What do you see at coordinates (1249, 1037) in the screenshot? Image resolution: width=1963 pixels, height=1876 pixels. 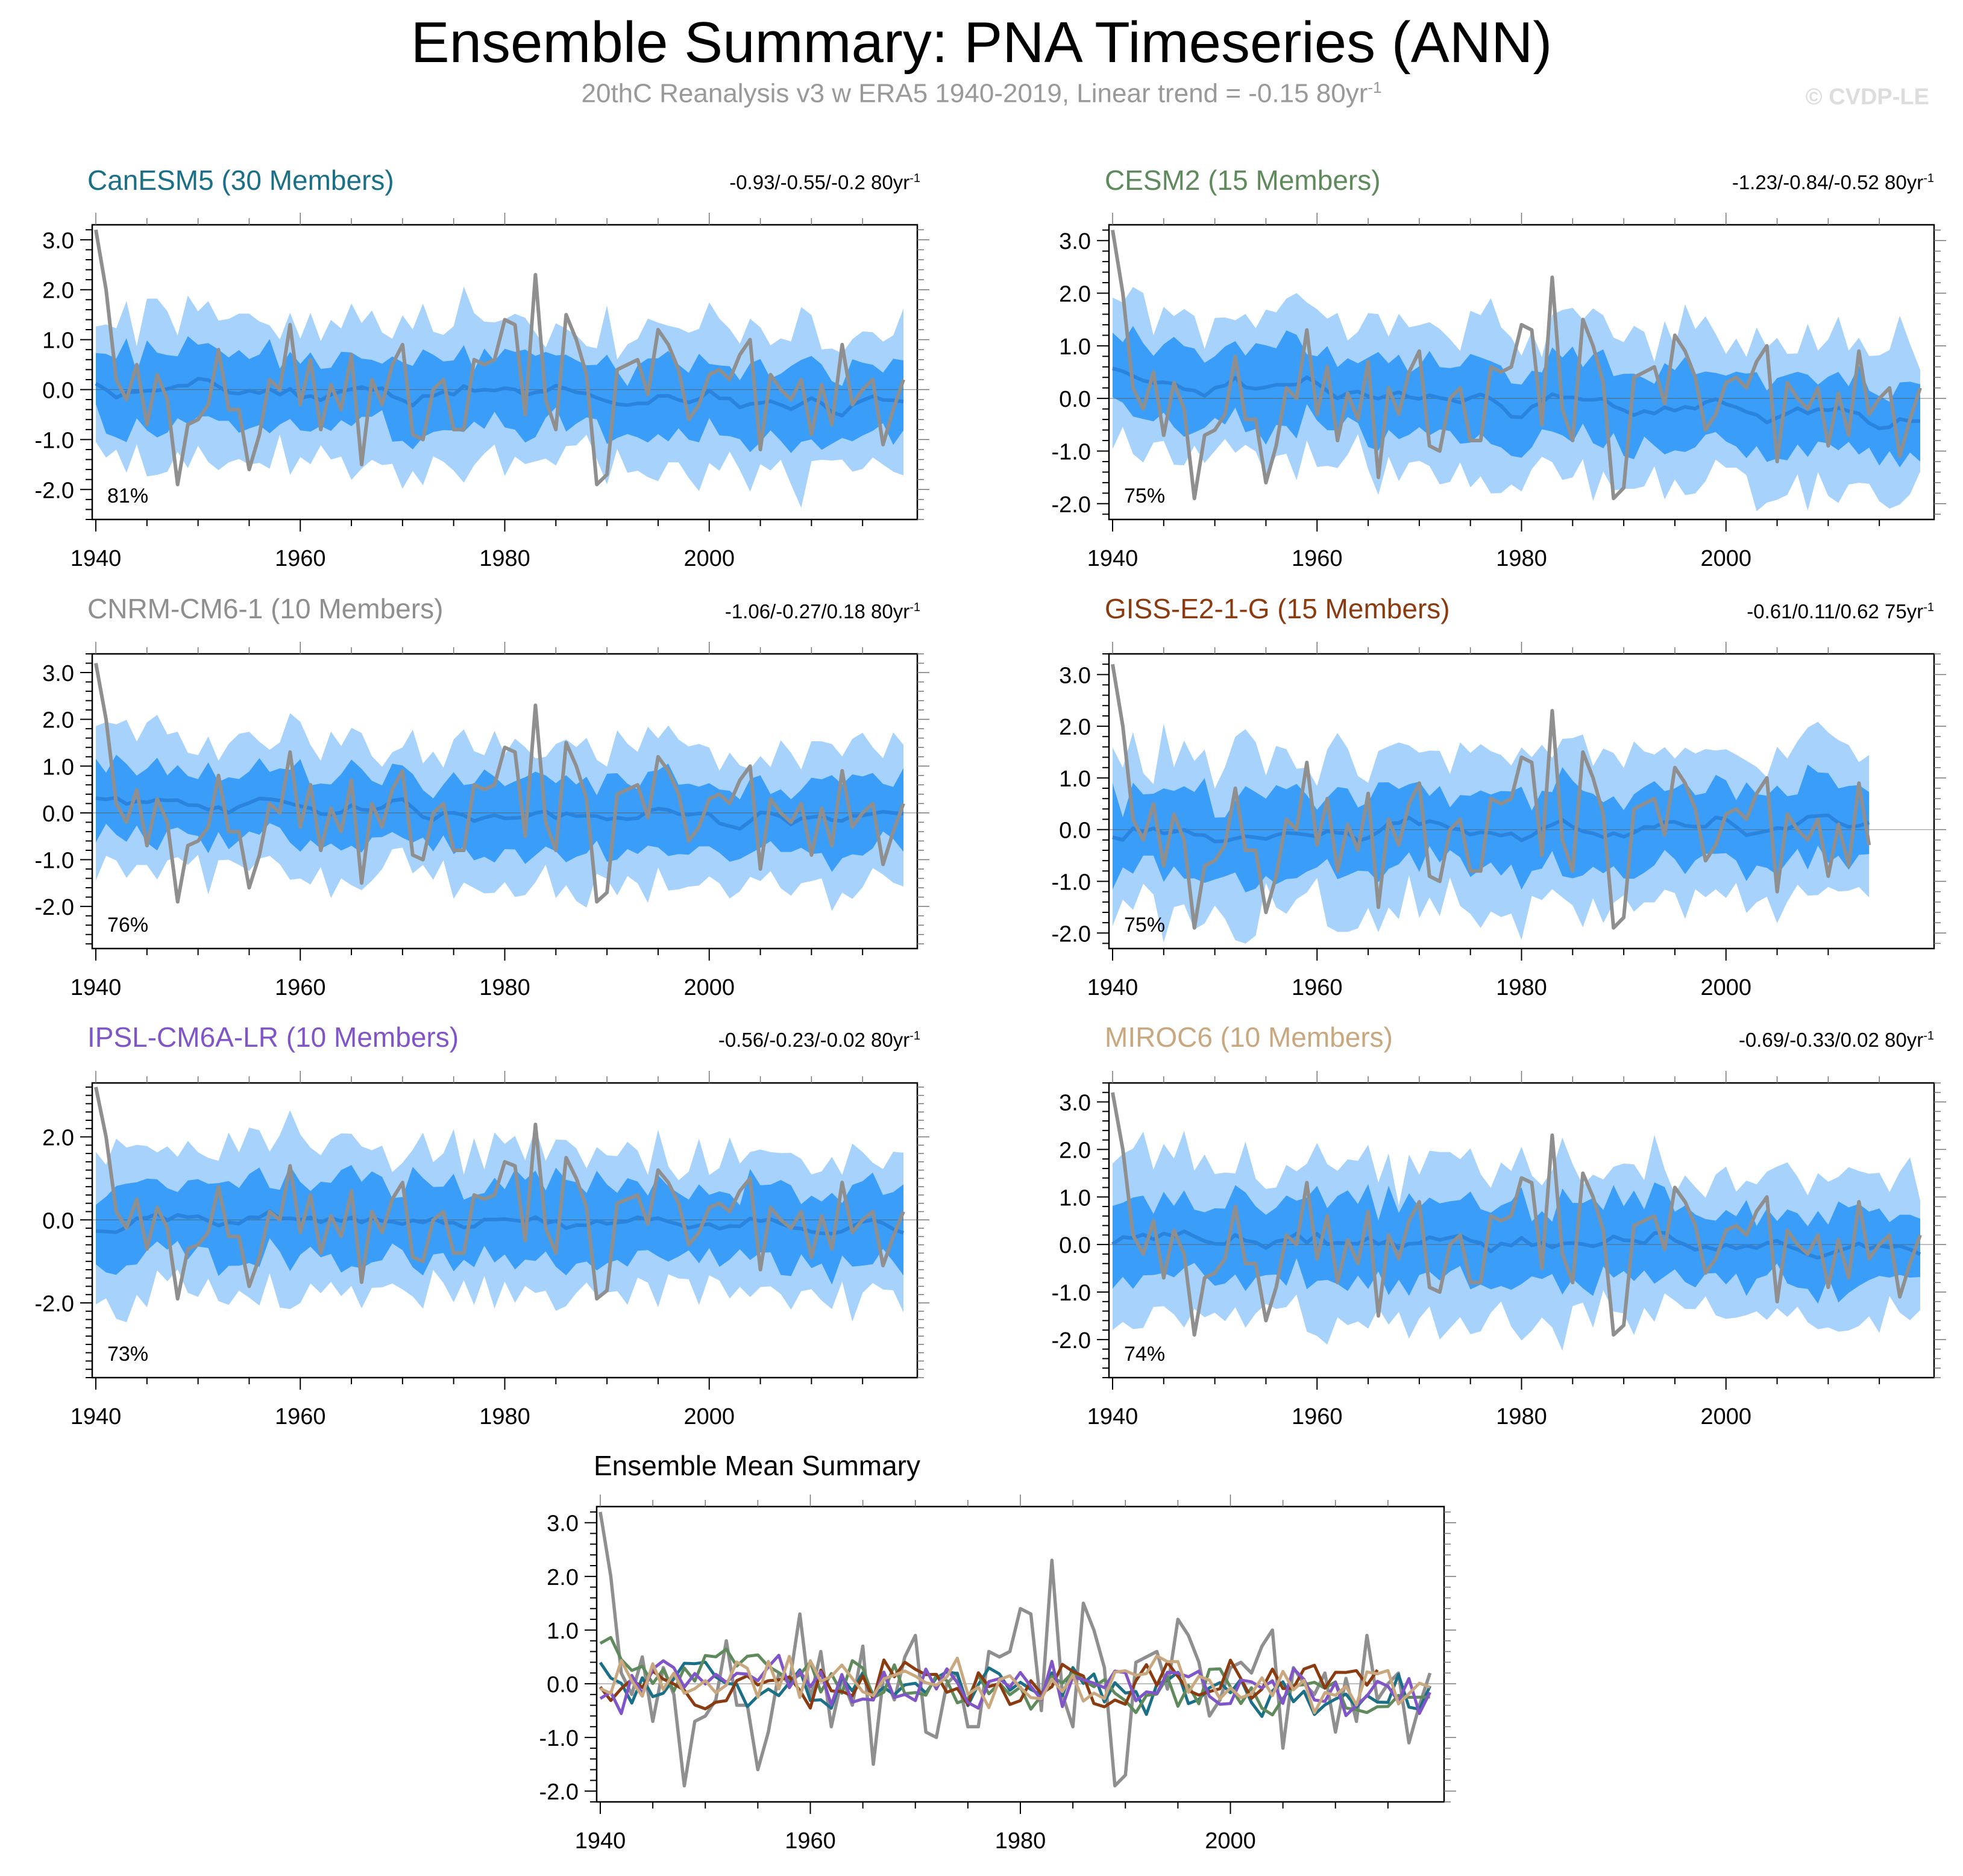 I see `panel-title-miroc6: MIROC6 (10 Members)` at bounding box center [1249, 1037].